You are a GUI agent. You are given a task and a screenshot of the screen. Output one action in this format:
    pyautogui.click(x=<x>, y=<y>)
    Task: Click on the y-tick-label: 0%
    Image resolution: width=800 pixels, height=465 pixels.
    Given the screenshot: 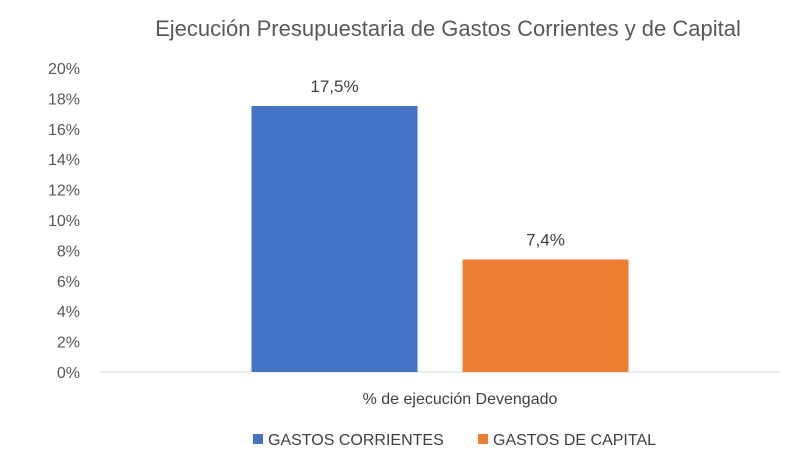 What is the action you would take?
    pyautogui.click(x=68, y=373)
    